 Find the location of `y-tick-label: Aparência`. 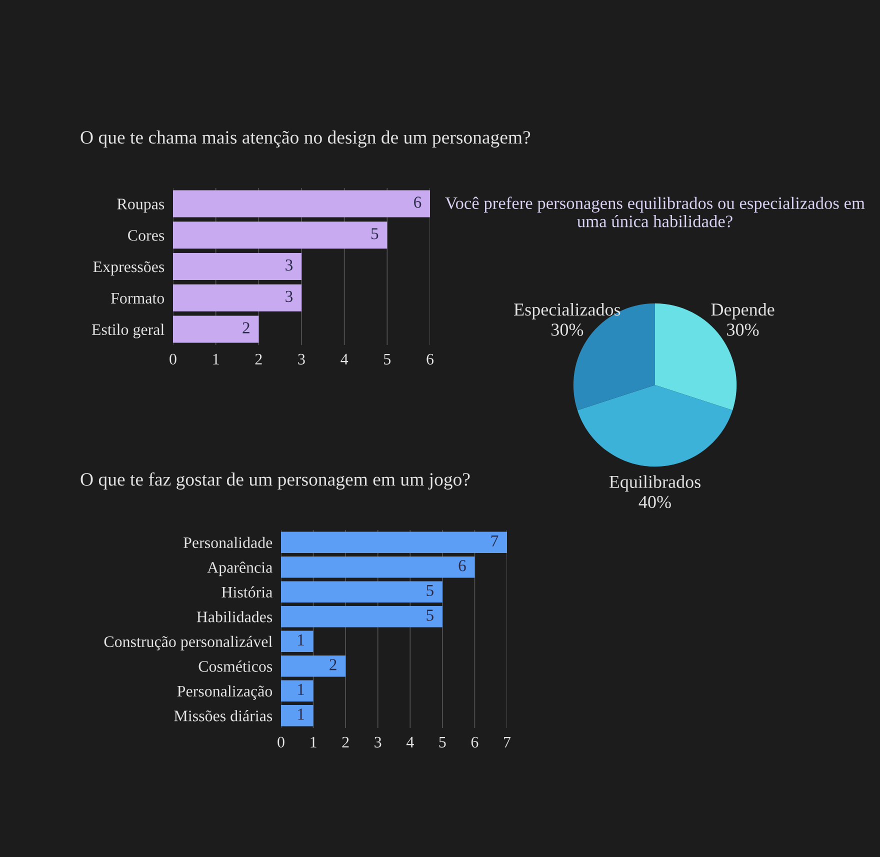

y-tick-label: Aparência is located at coordinates (239, 569).